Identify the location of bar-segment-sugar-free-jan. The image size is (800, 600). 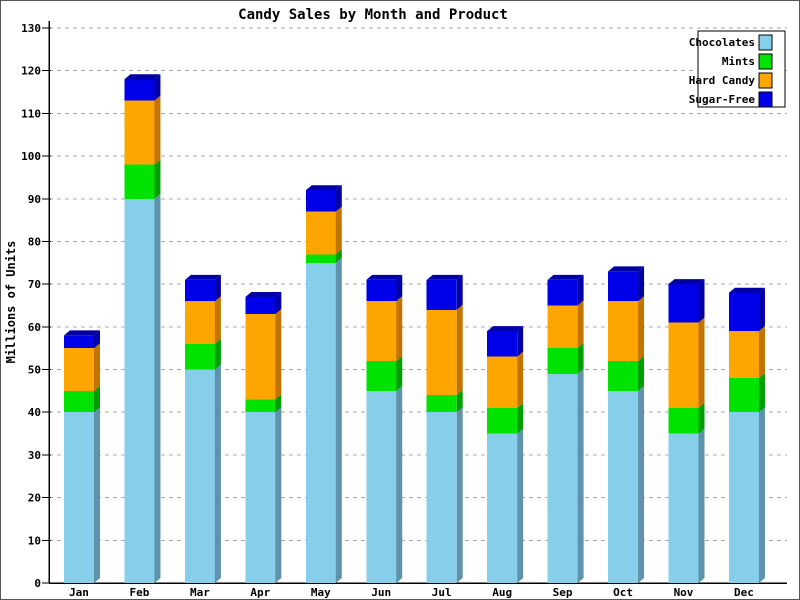
(79, 342).